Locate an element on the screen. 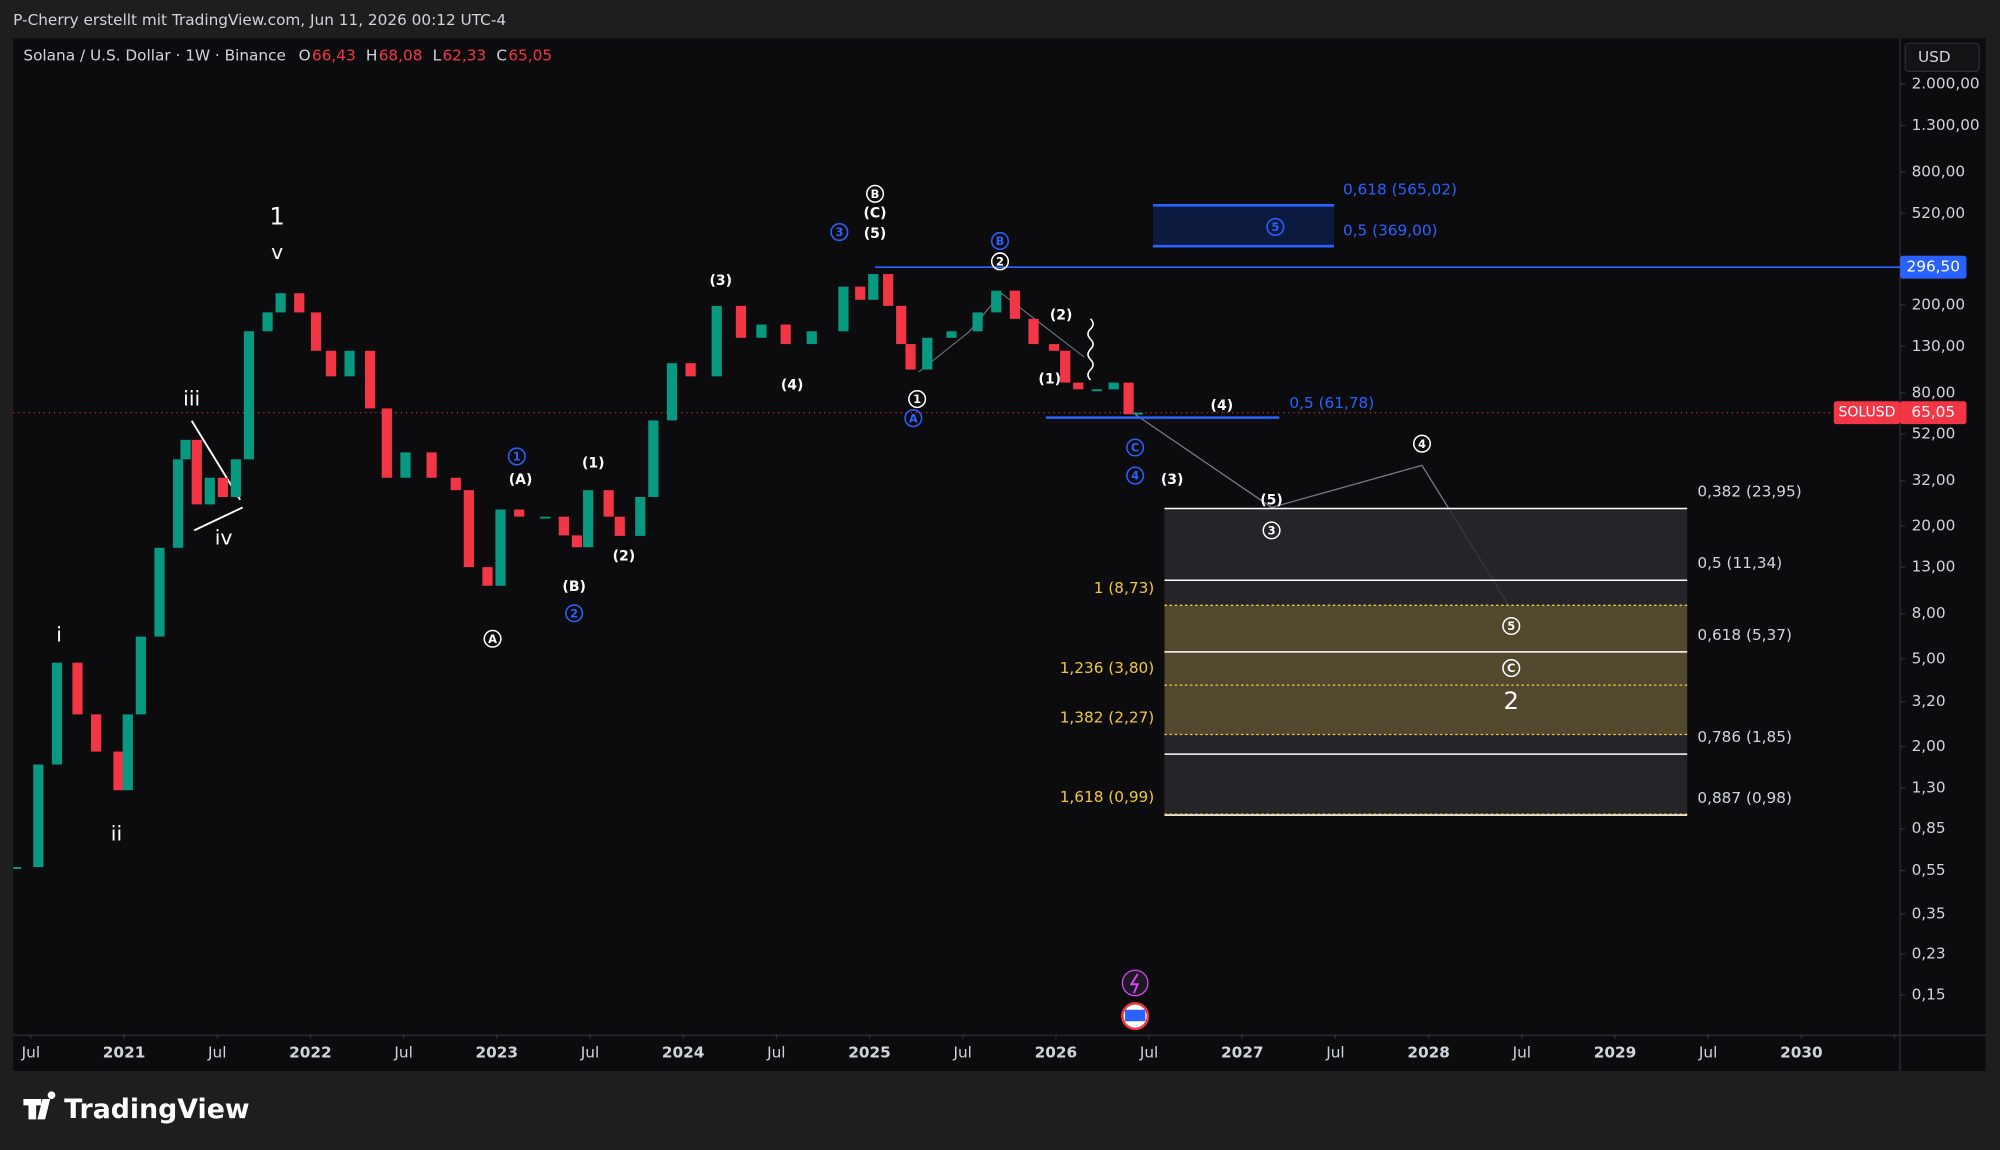  ohlc-value: 65,05 is located at coordinates (530, 56).